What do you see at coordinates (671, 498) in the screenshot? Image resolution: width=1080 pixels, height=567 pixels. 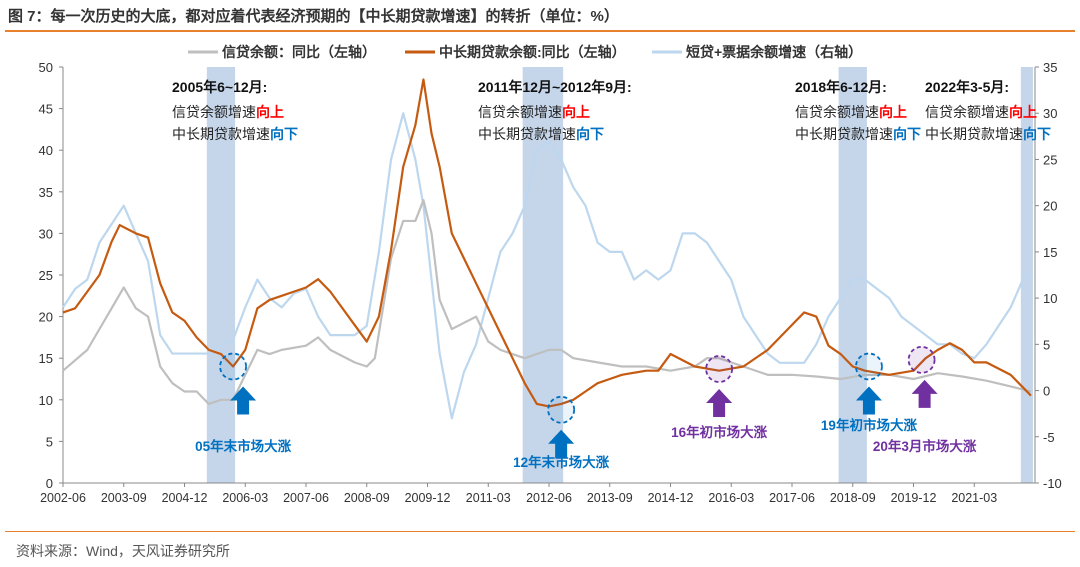 I see `x-tick-label: 2014-12` at bounding box center [671, 498].